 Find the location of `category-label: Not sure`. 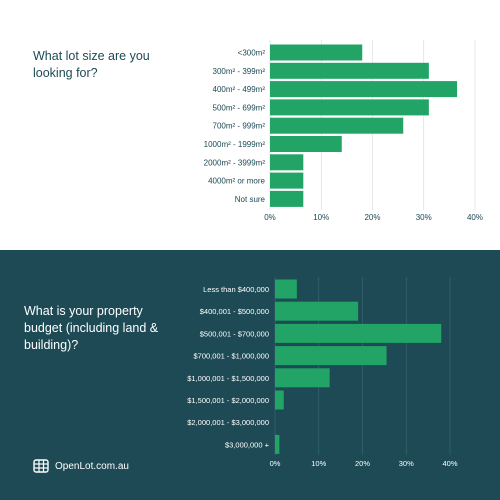

category-label: Not sure is located at coordinates (250, 199).